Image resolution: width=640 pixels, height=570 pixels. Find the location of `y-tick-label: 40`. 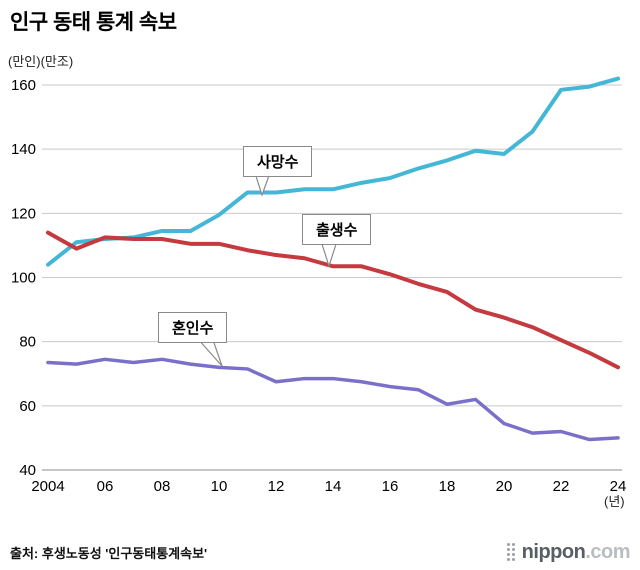

y-tick-label: 40 is located at coordinates (27, 470).